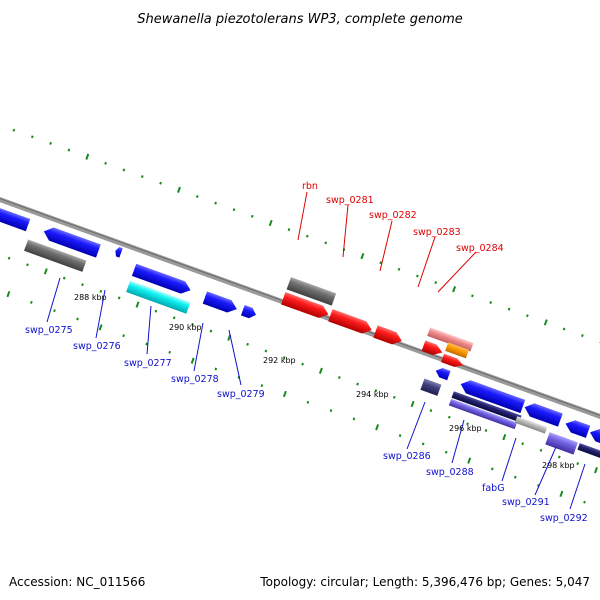  I want to click on gene-swp-0275-upper, so click(15, 216).